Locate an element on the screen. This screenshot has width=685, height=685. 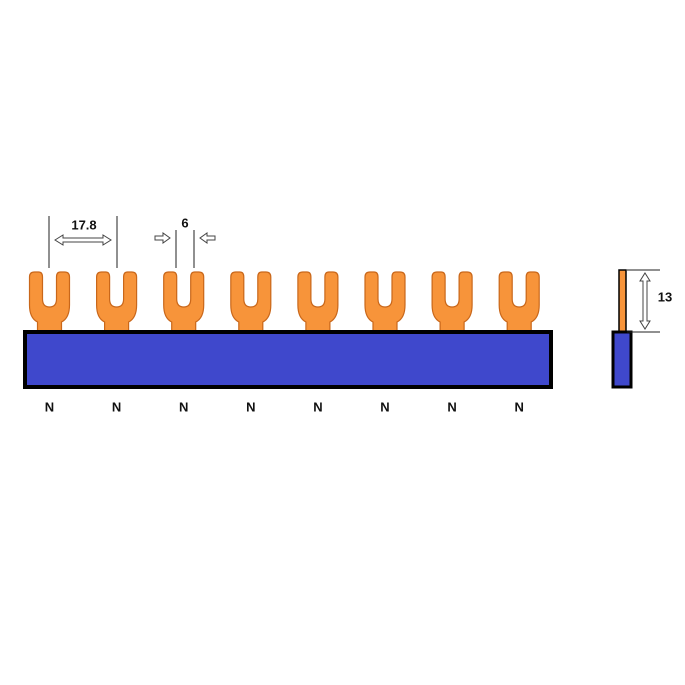
height-label: 13 is located at coordinates (665, 296).